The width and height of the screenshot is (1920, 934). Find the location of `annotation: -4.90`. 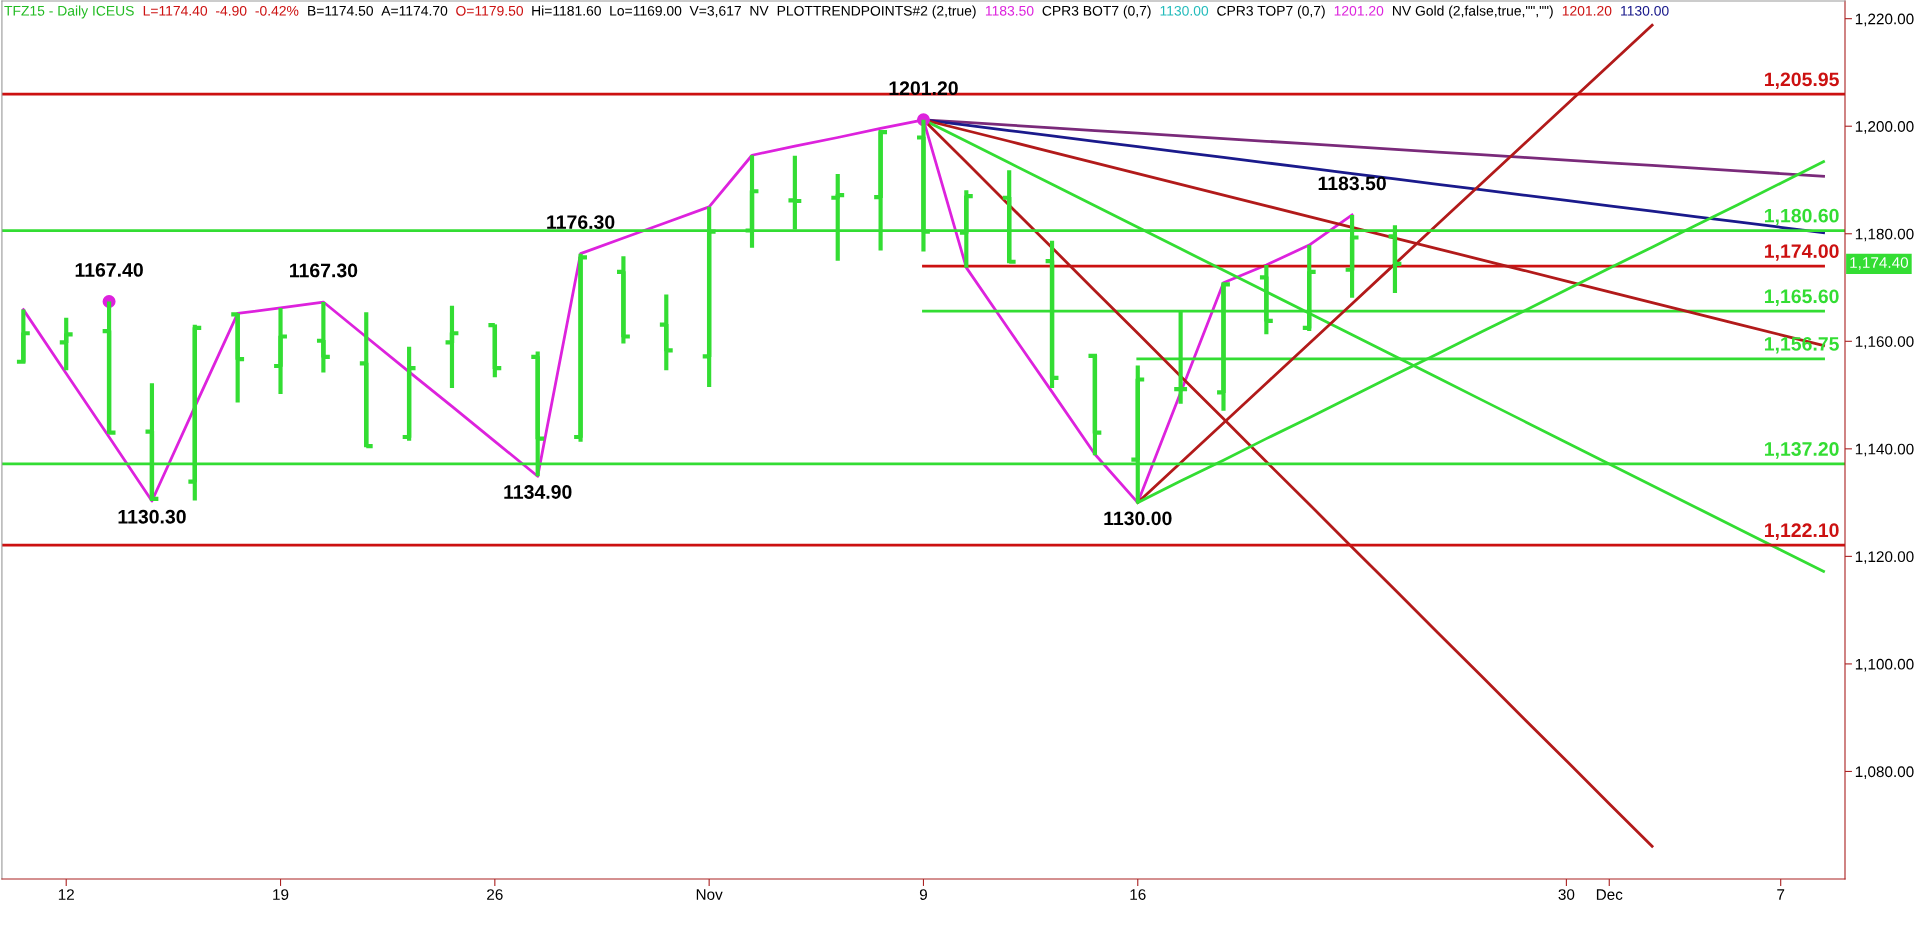

annotation: -4.90 is located at coordinates (231, 10).